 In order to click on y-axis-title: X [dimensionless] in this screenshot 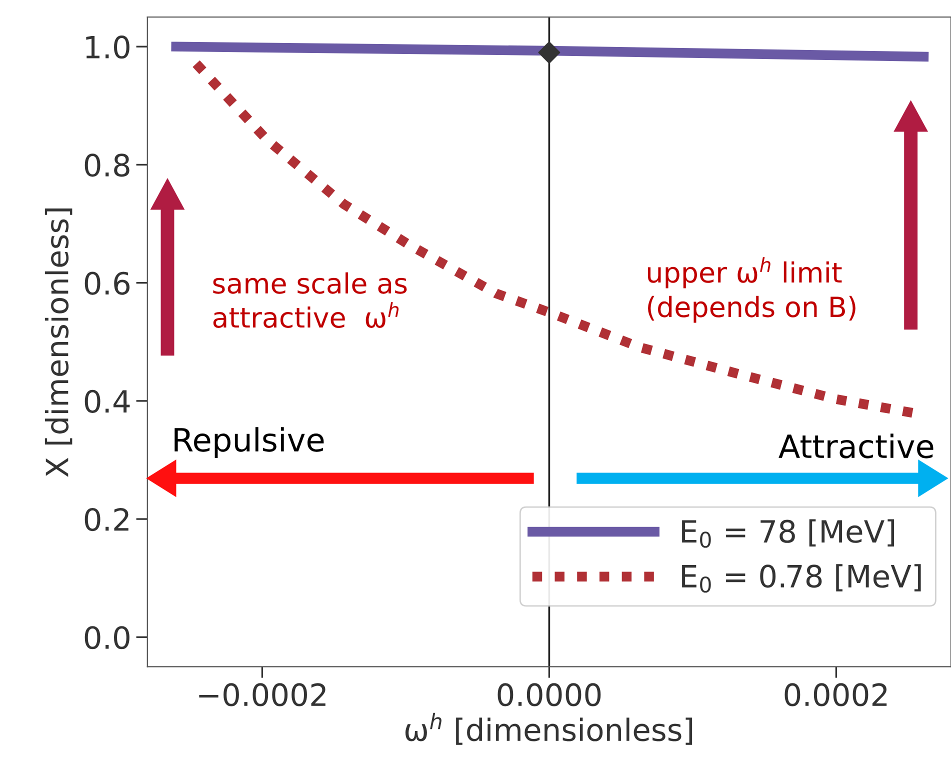, I will do `click(58, 342)`.